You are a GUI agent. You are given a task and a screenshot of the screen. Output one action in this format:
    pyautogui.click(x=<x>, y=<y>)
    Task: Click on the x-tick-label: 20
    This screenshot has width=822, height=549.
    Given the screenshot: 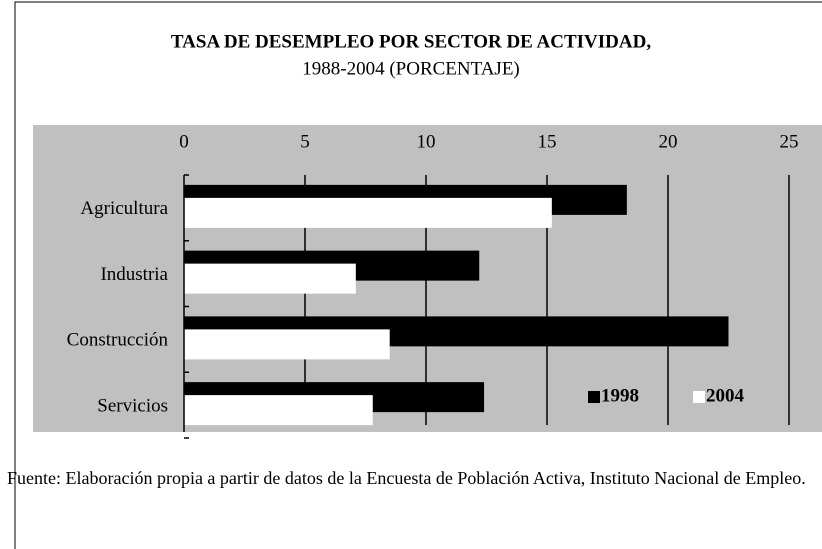 What is the action you would take?
    pyautogui.click(x=668, y=141)
    